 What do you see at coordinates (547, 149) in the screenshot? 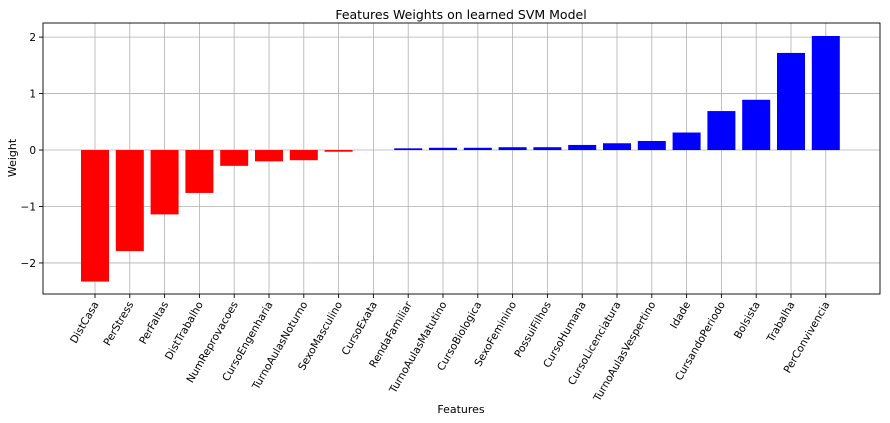
I see `bar-PossuiFilhos` at bounding box center [547, 149].